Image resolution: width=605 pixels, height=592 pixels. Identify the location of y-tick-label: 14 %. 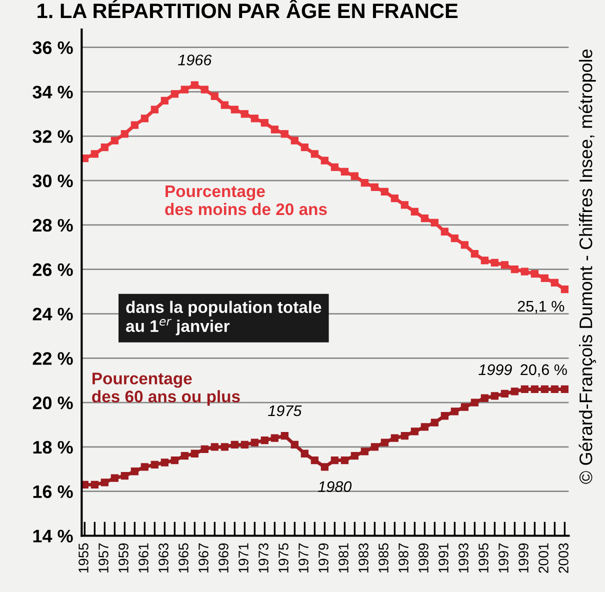
(53, 536).